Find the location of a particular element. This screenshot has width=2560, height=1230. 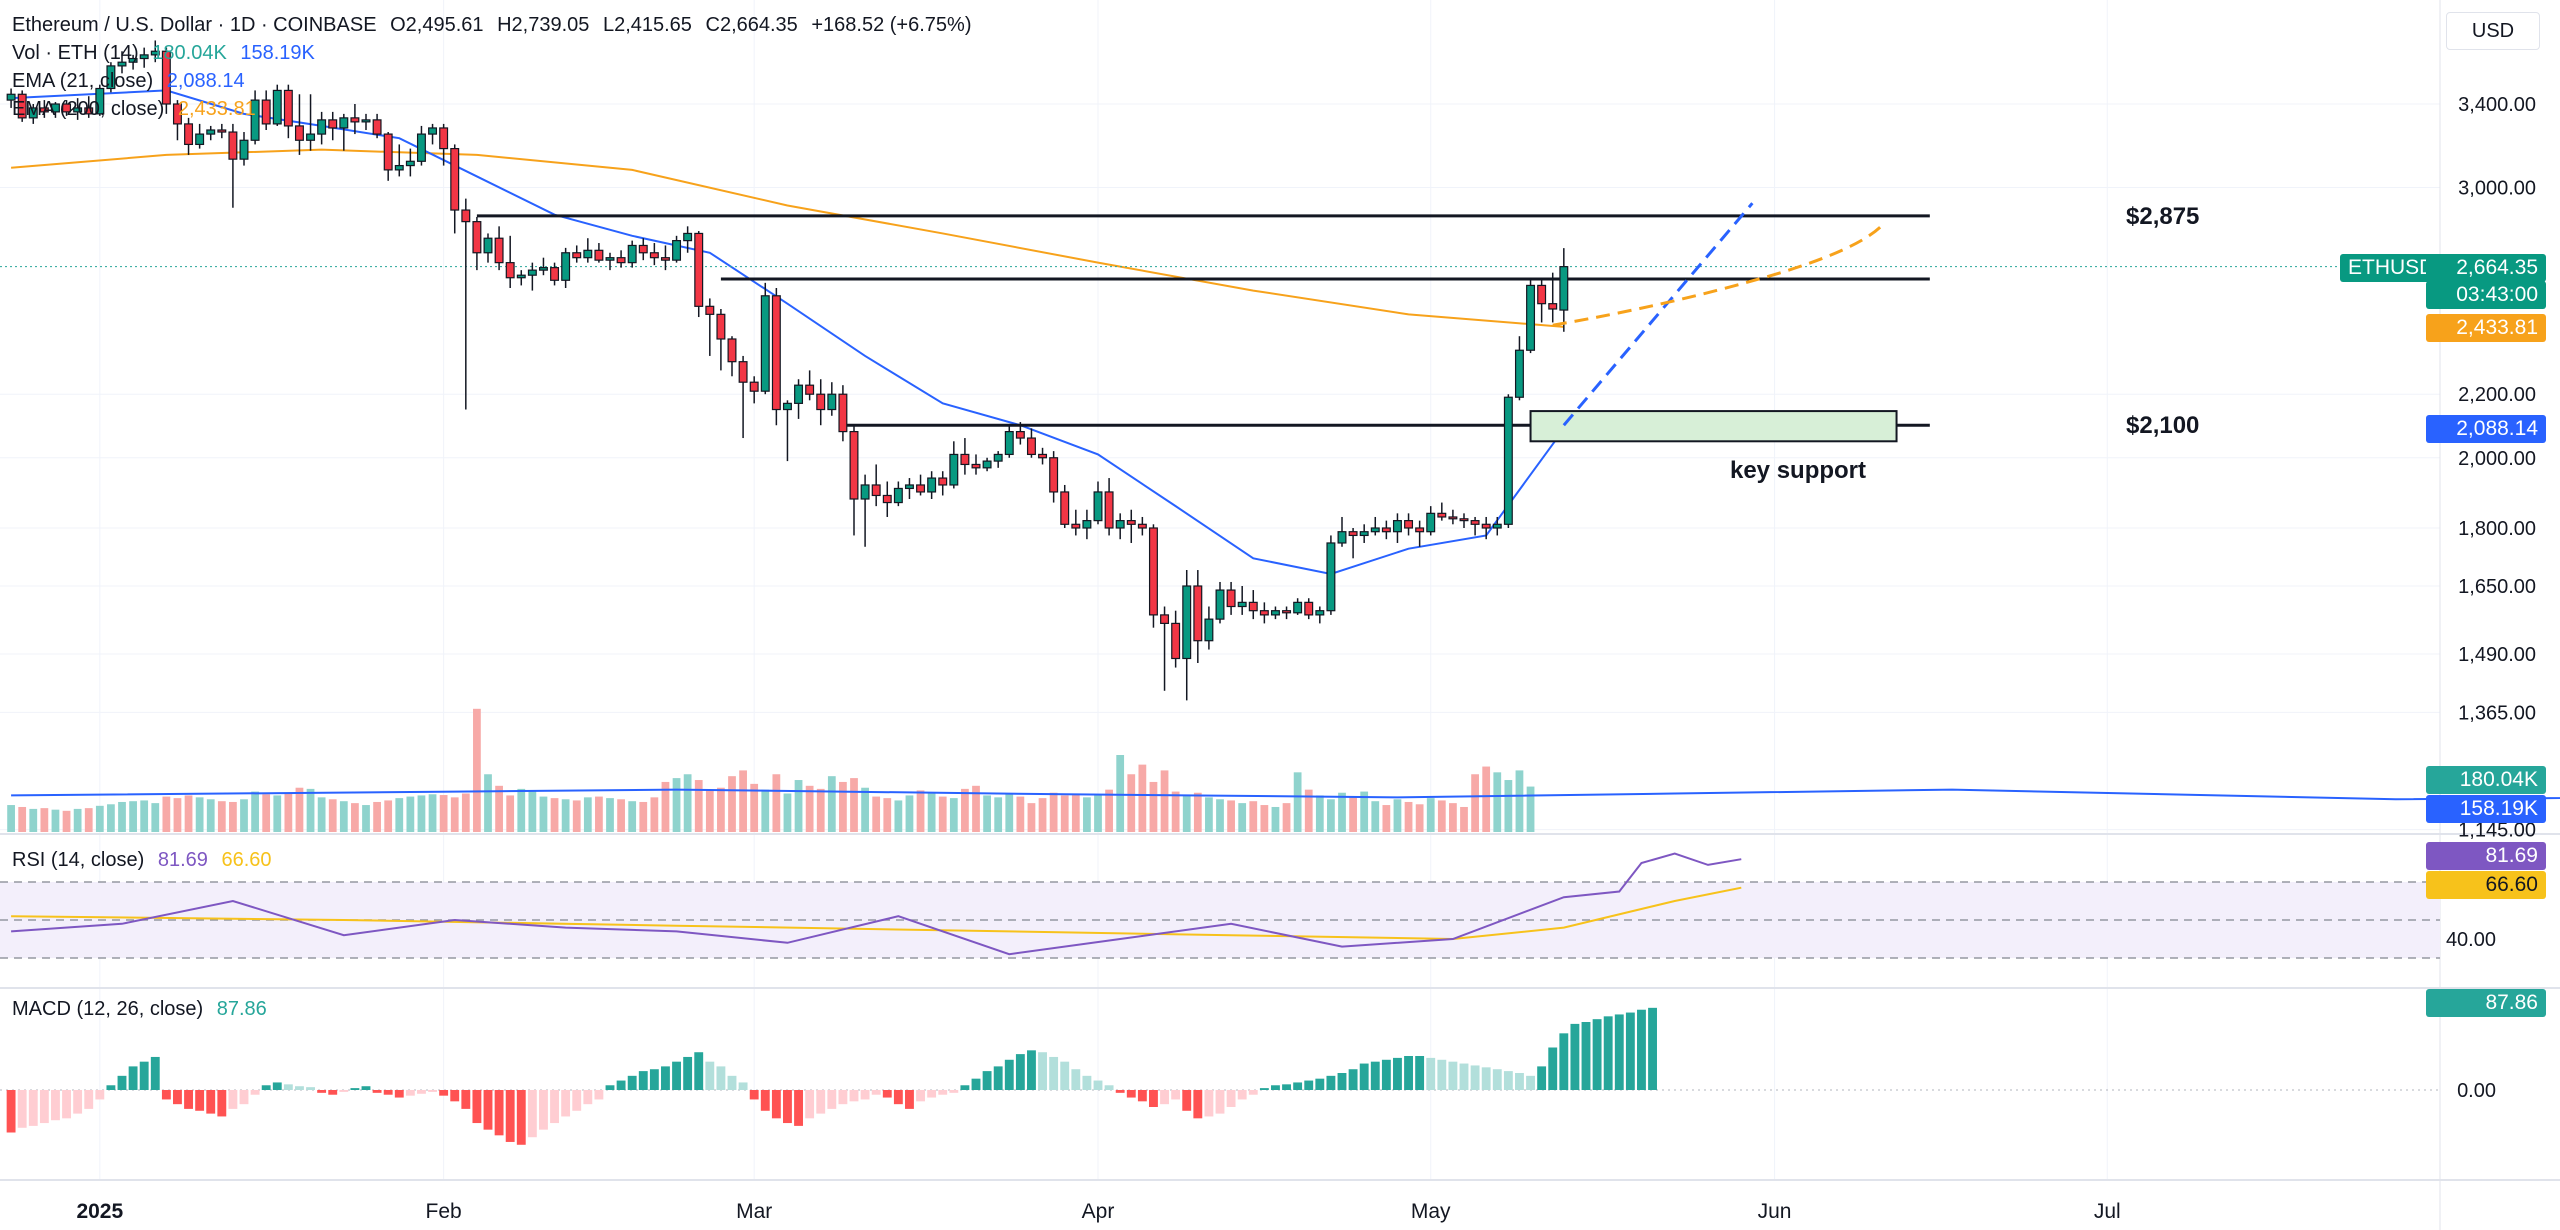

time-axis-label: Mar is located at coordinates (754, 1211).